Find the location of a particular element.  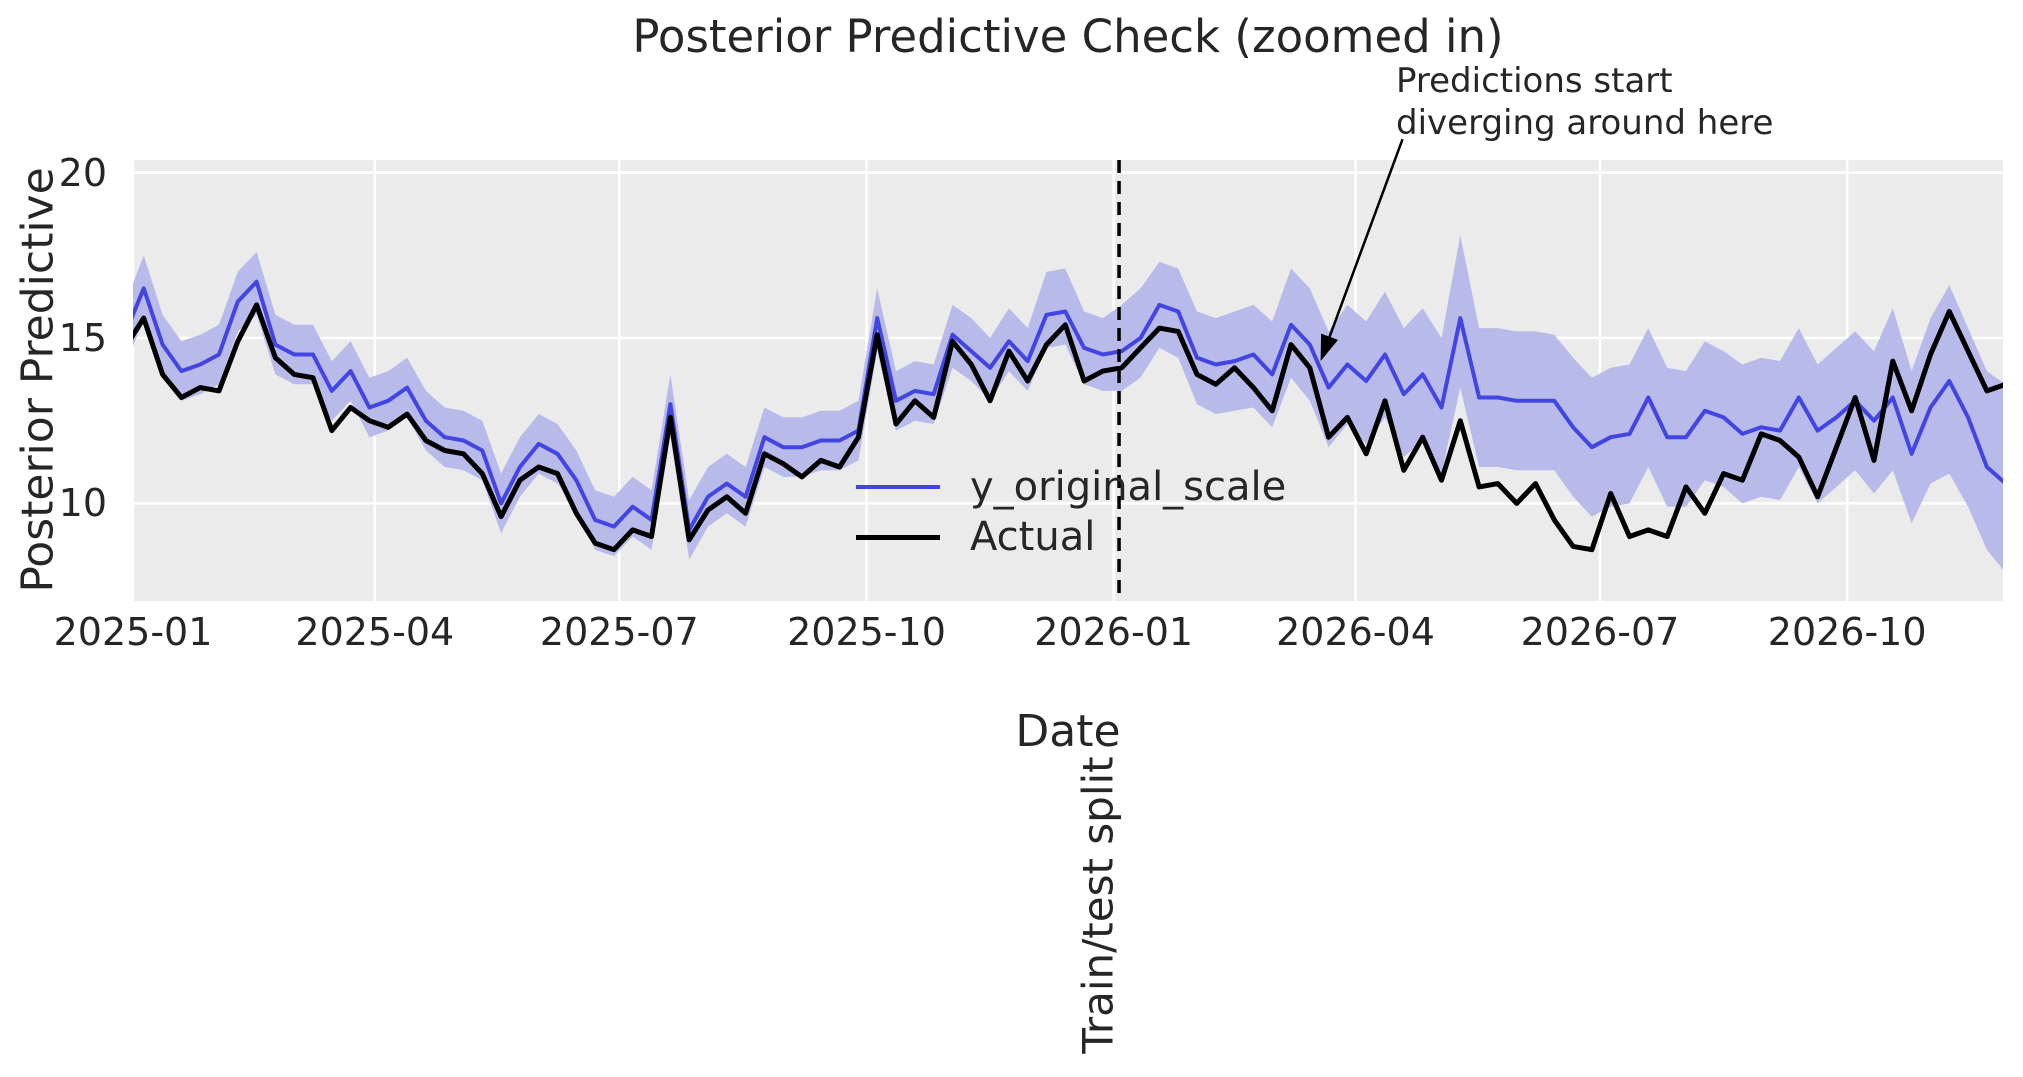

actual-line-swatch is located at coordinates (898, 537).